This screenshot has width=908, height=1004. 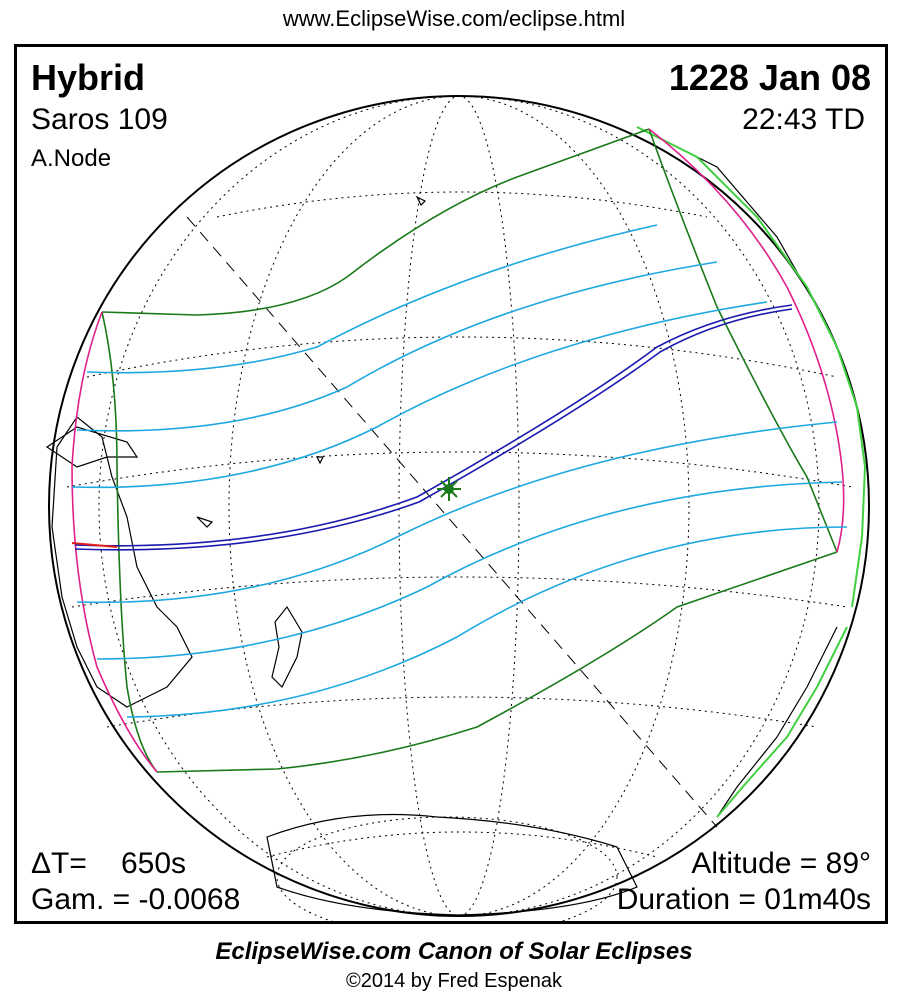 What do you see at coordinates (769, 77) in the screenshot?
I see `eclipse-date: 1228 Jan 08` at bounding box center [769, 77].